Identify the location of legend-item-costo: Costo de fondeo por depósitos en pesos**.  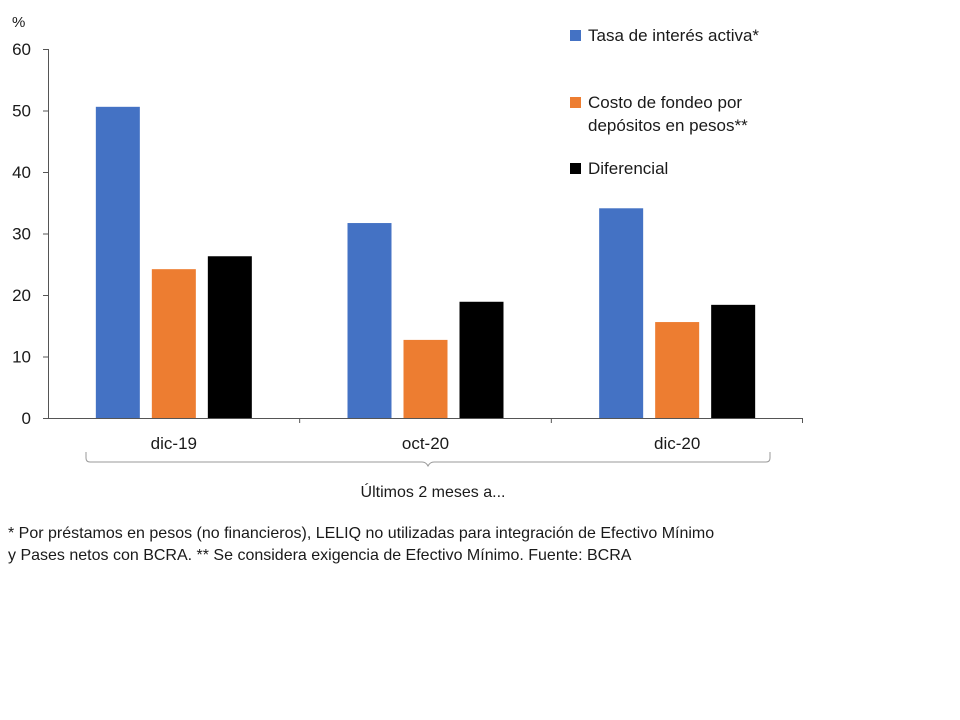
(670, 114).